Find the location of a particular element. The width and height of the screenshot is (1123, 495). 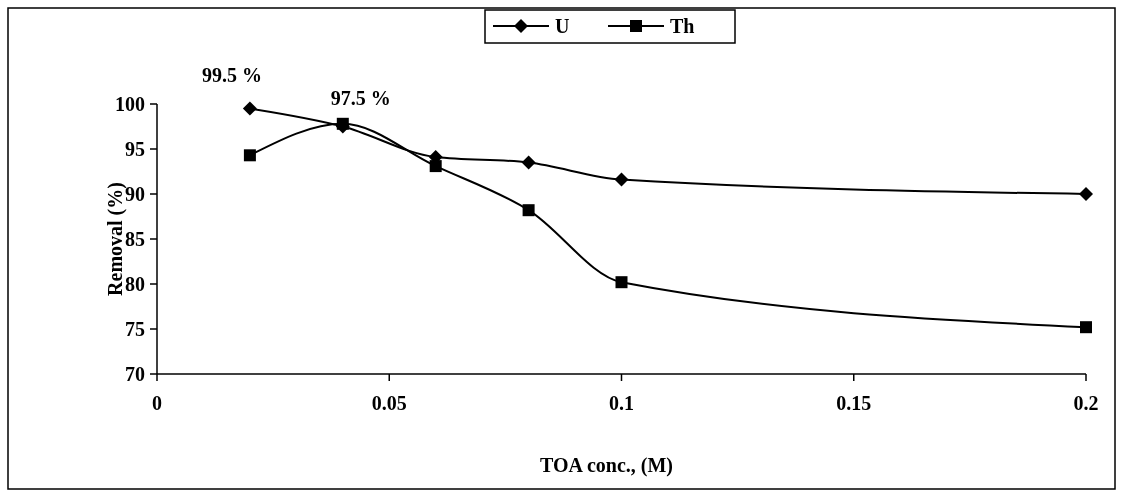

y-tick-label: 70 is located at coordinates (135, 374).